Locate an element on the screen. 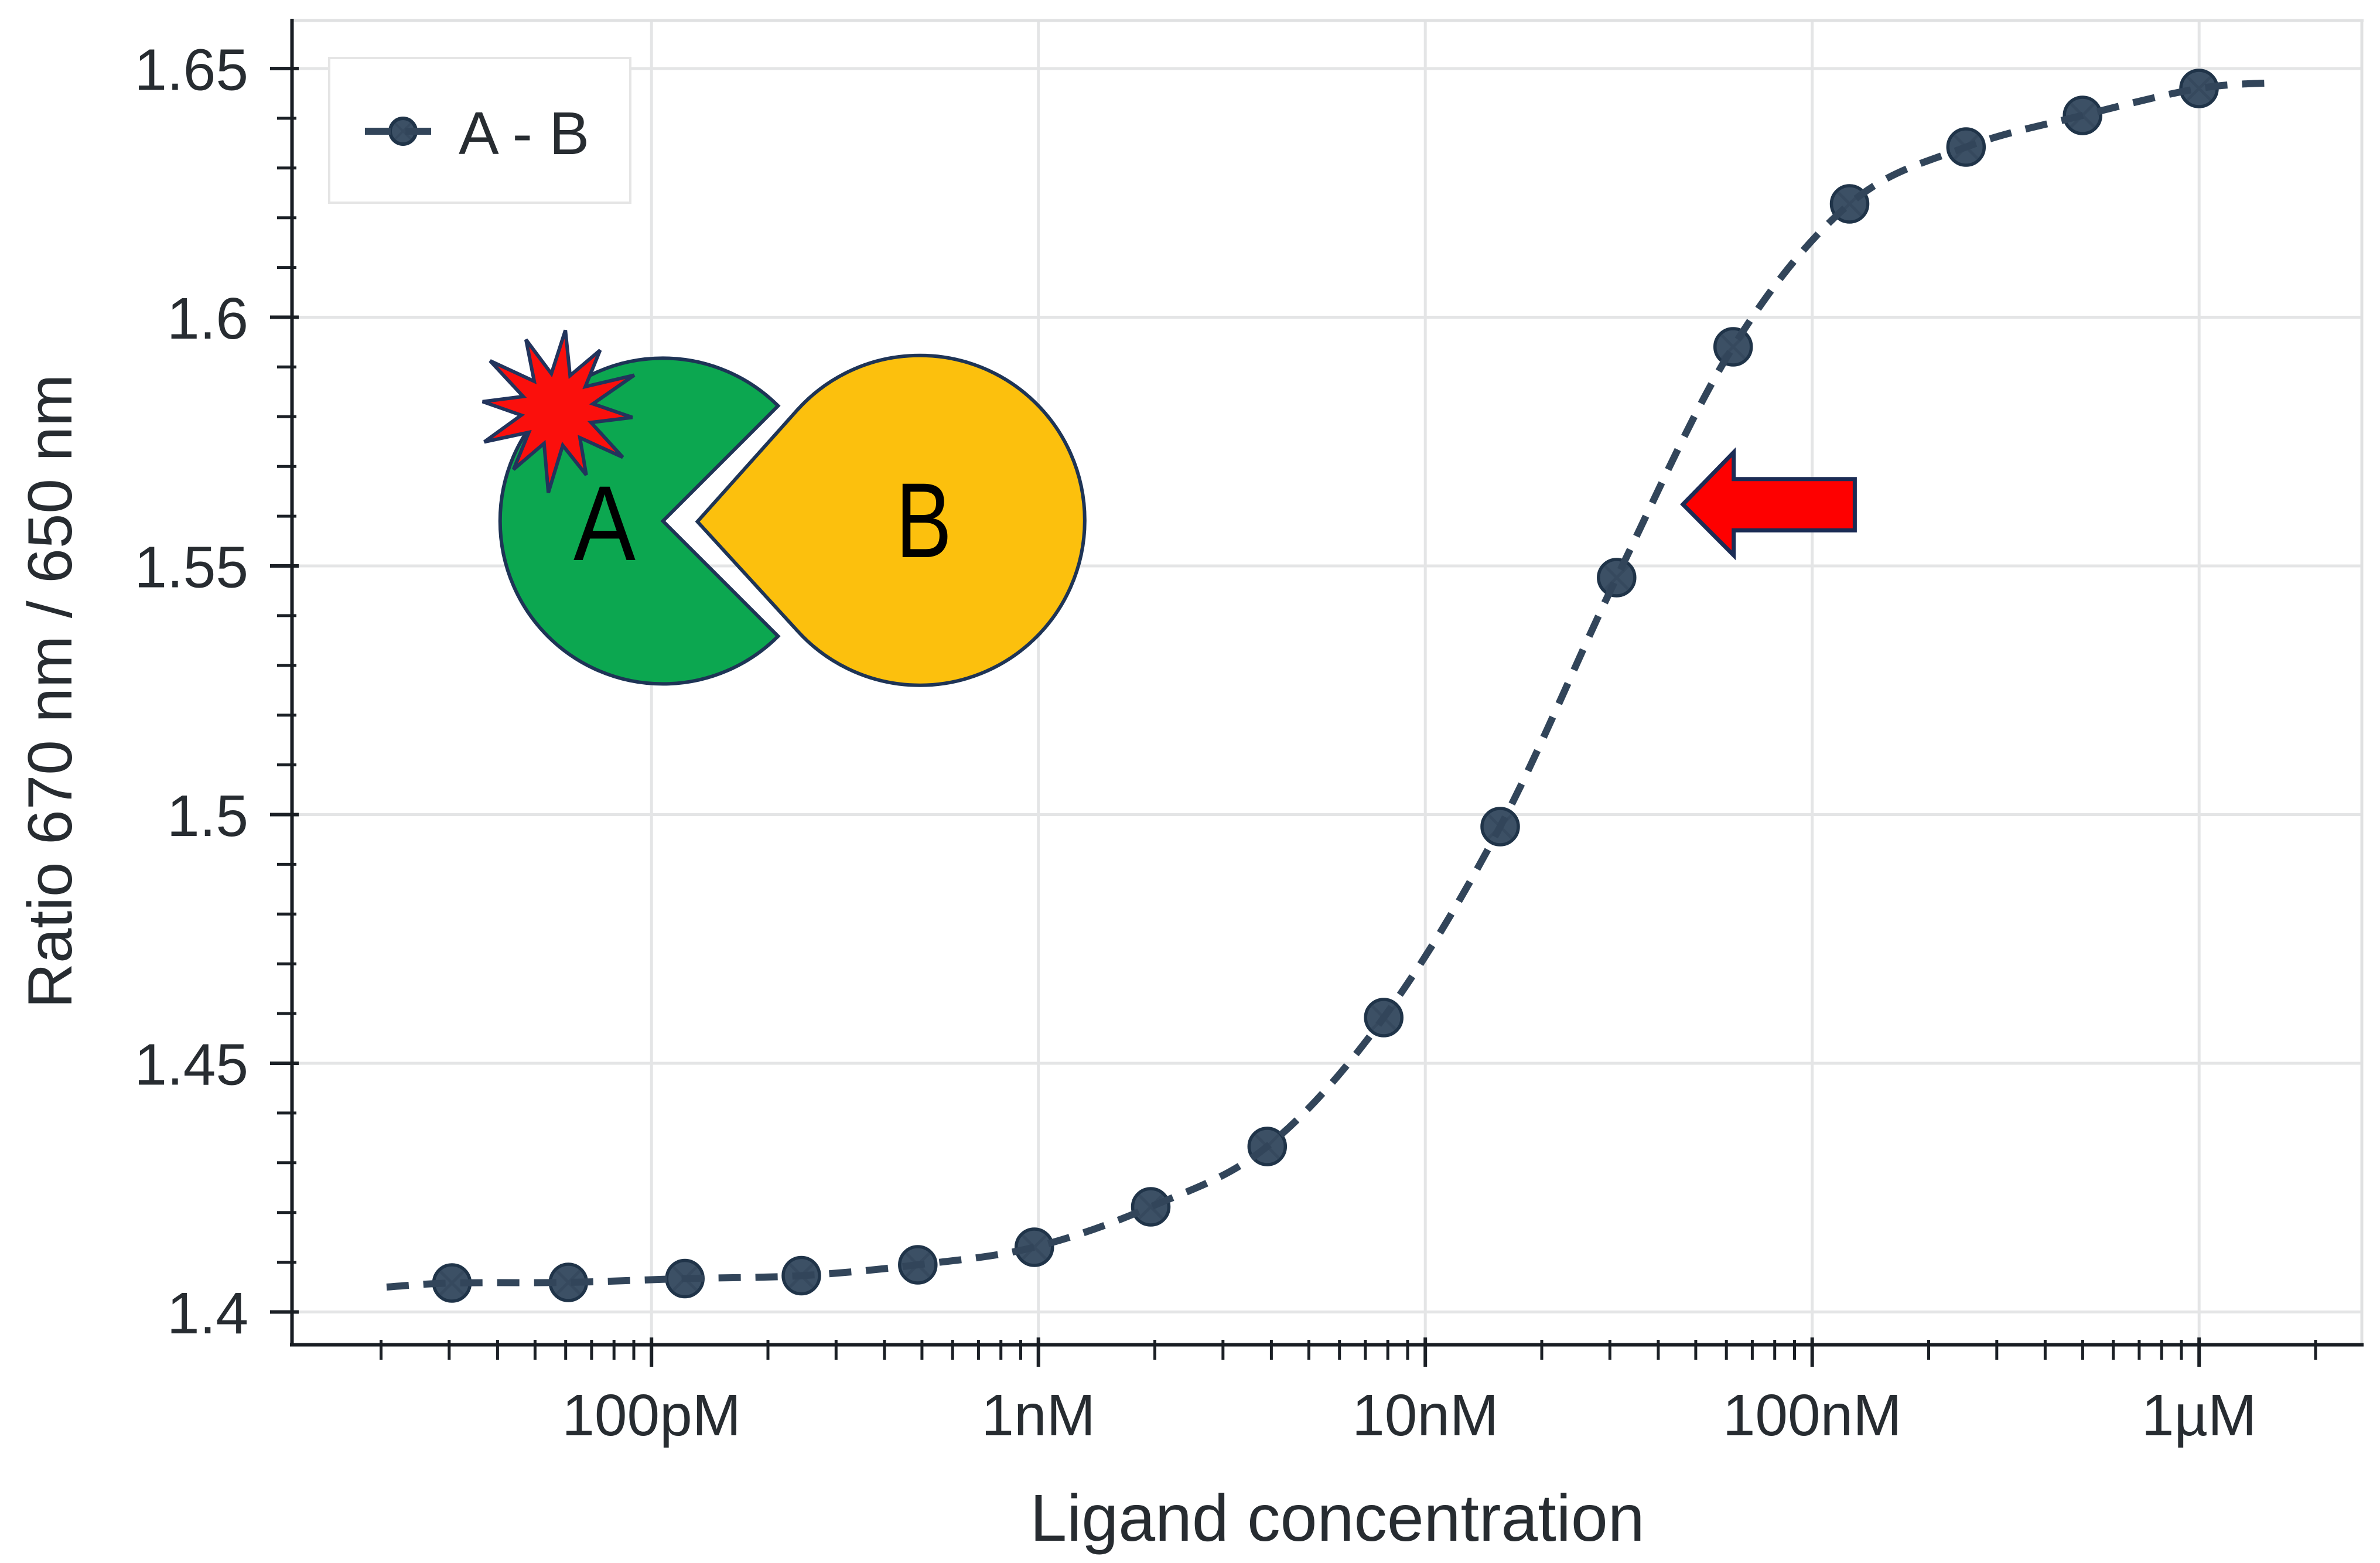 The image size is (2380, 1563). svg-text: A is located at coordinates (604, 523).